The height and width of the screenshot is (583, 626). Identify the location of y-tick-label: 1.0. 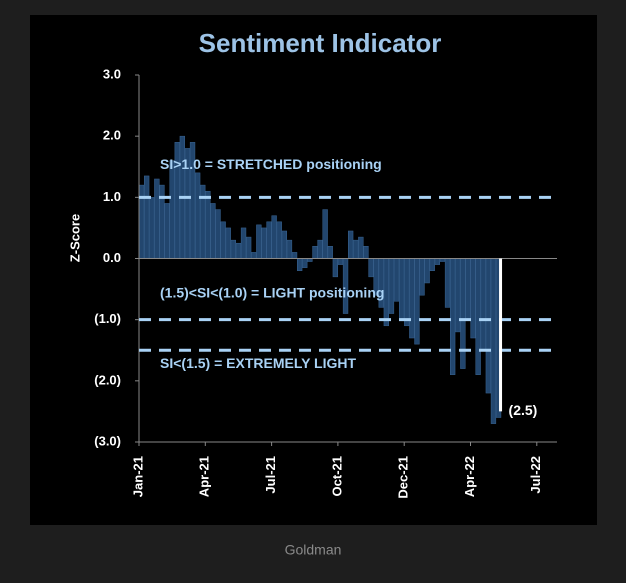
(112, 196).